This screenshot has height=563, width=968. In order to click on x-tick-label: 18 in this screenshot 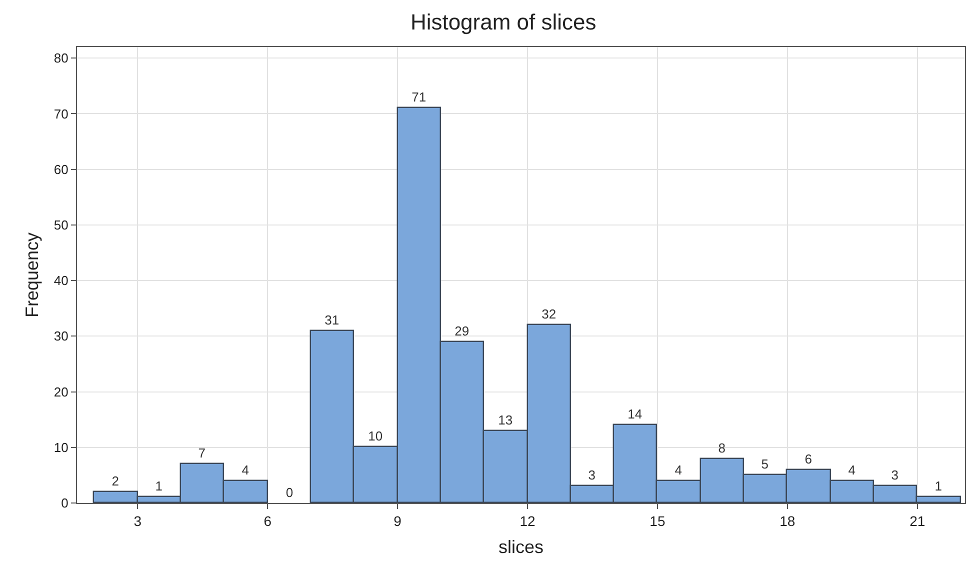, I will do `click(788, 520)`.